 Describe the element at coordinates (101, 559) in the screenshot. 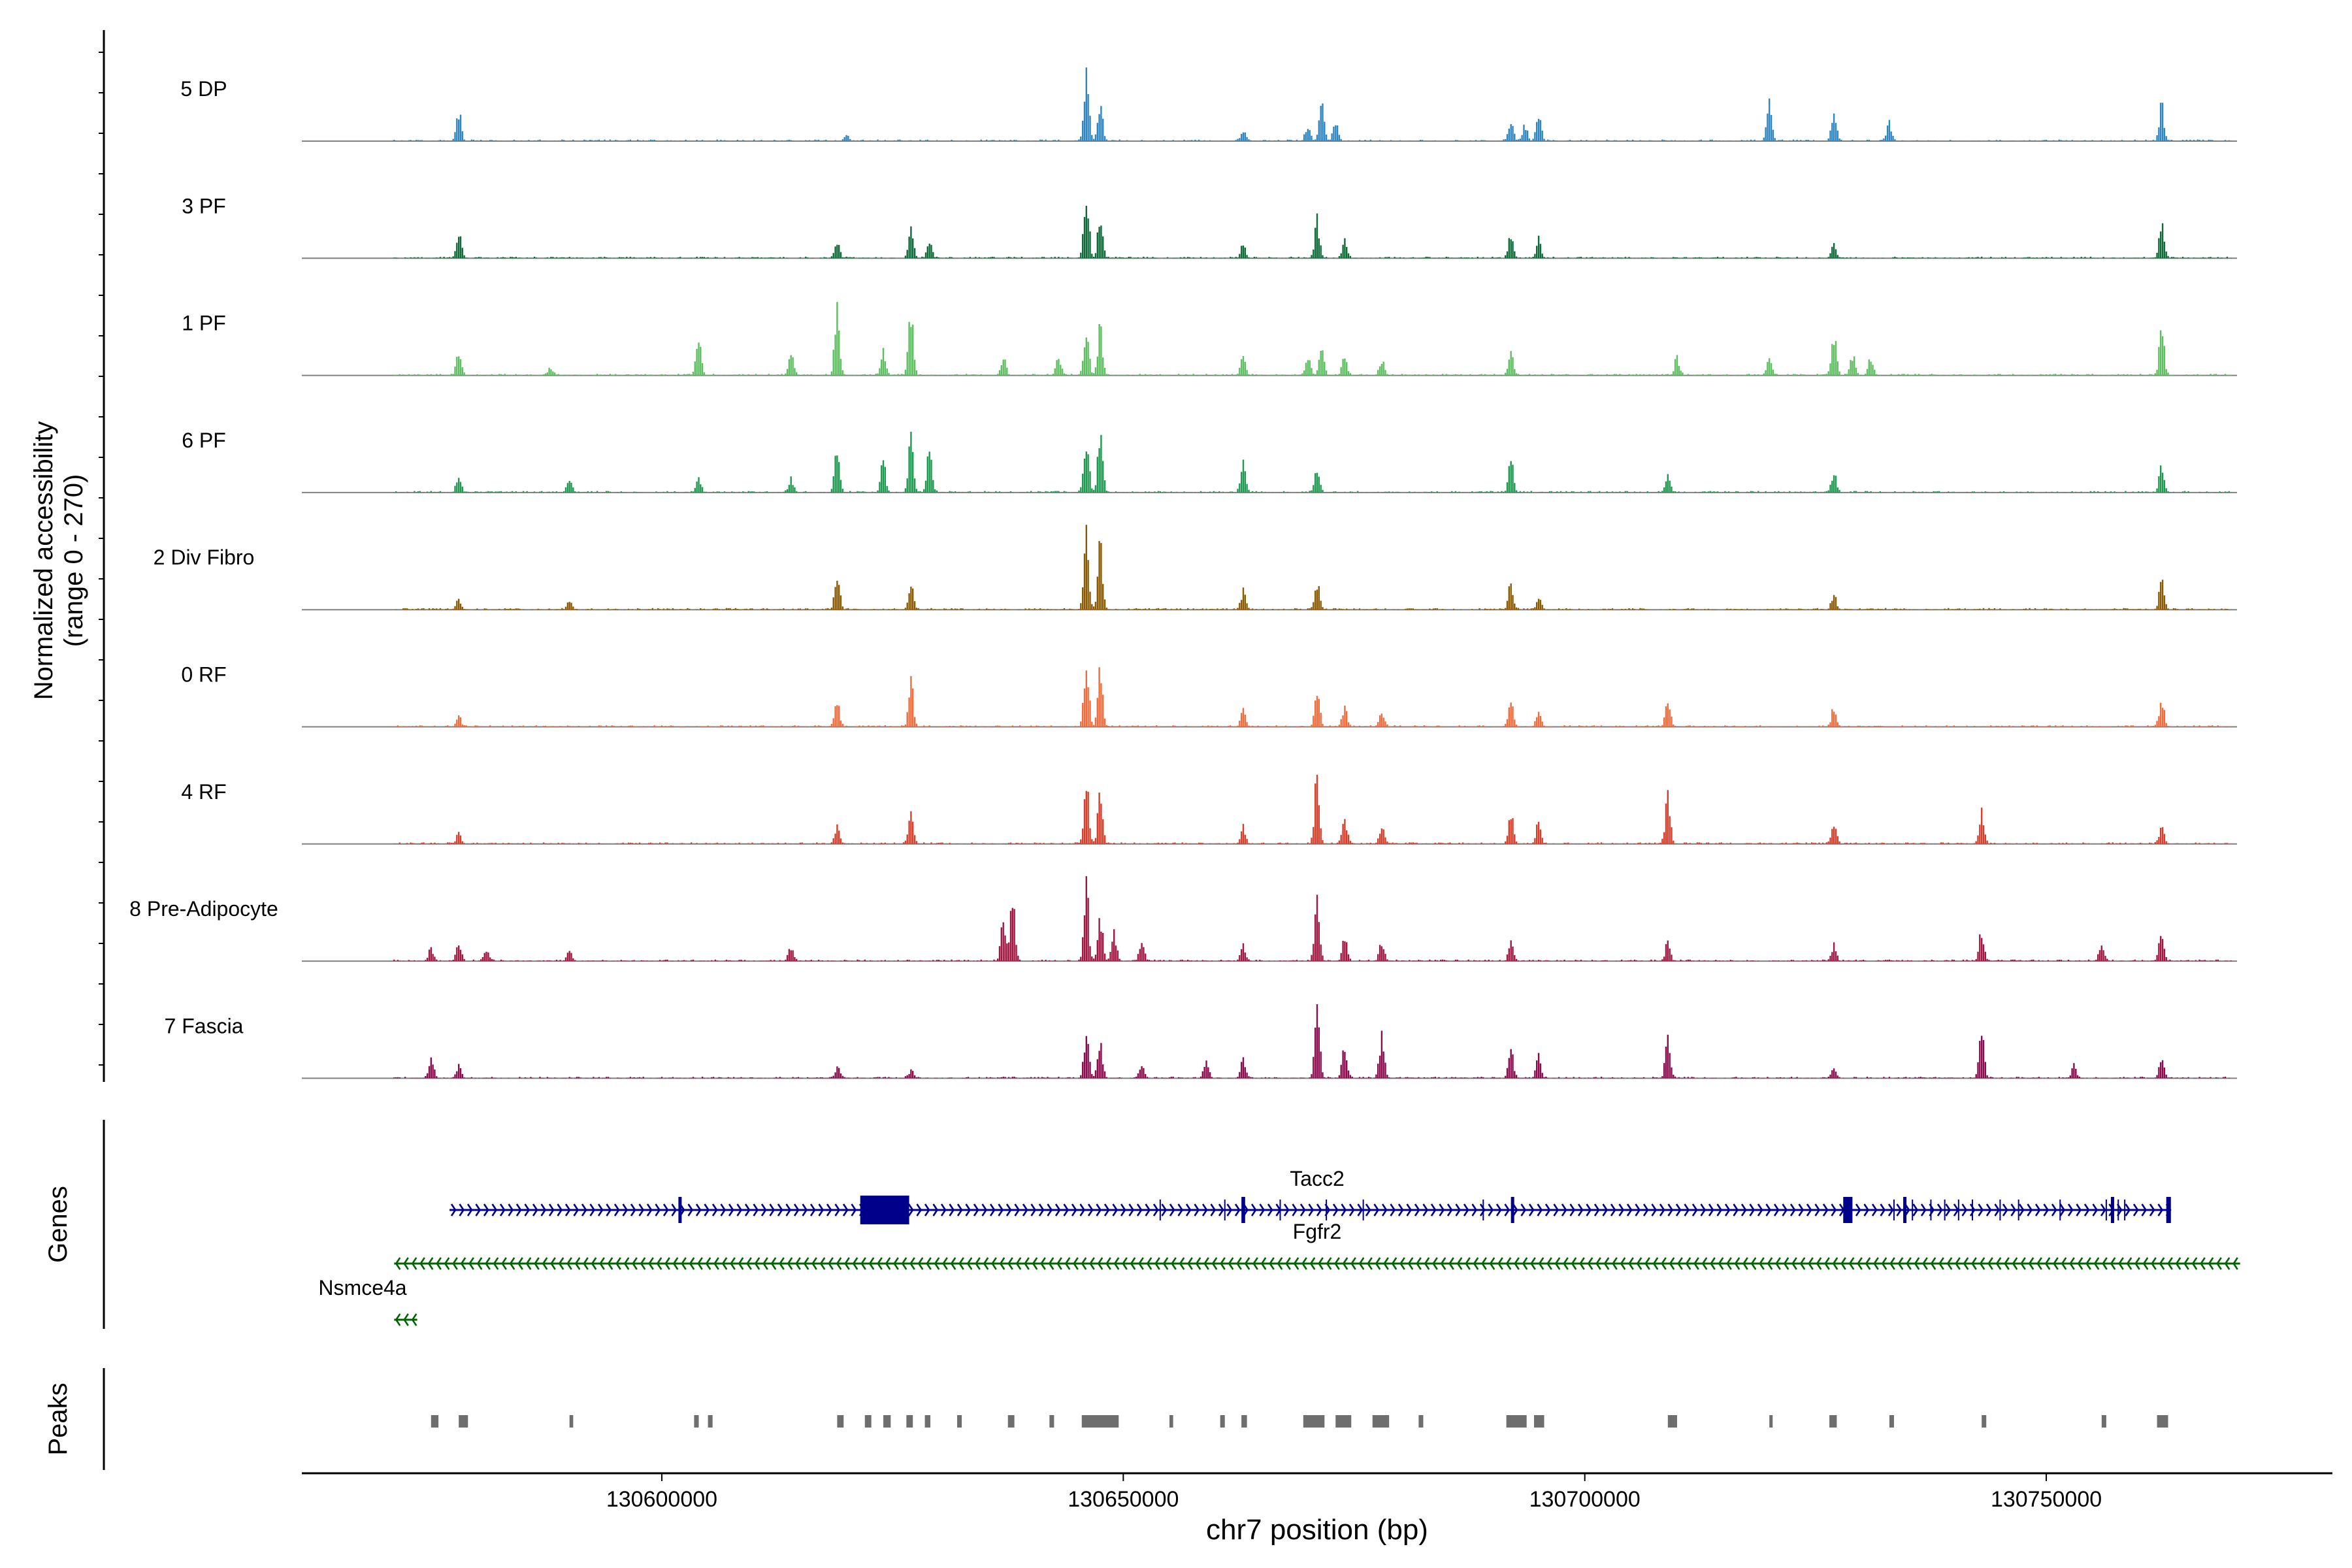

I see `coverage-y-axis-ticks` at that location.